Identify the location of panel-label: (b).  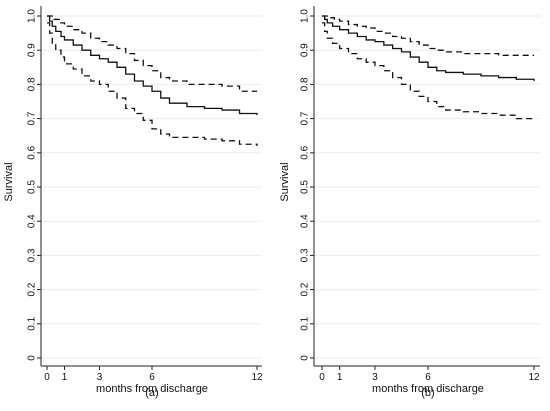
(427, 393).